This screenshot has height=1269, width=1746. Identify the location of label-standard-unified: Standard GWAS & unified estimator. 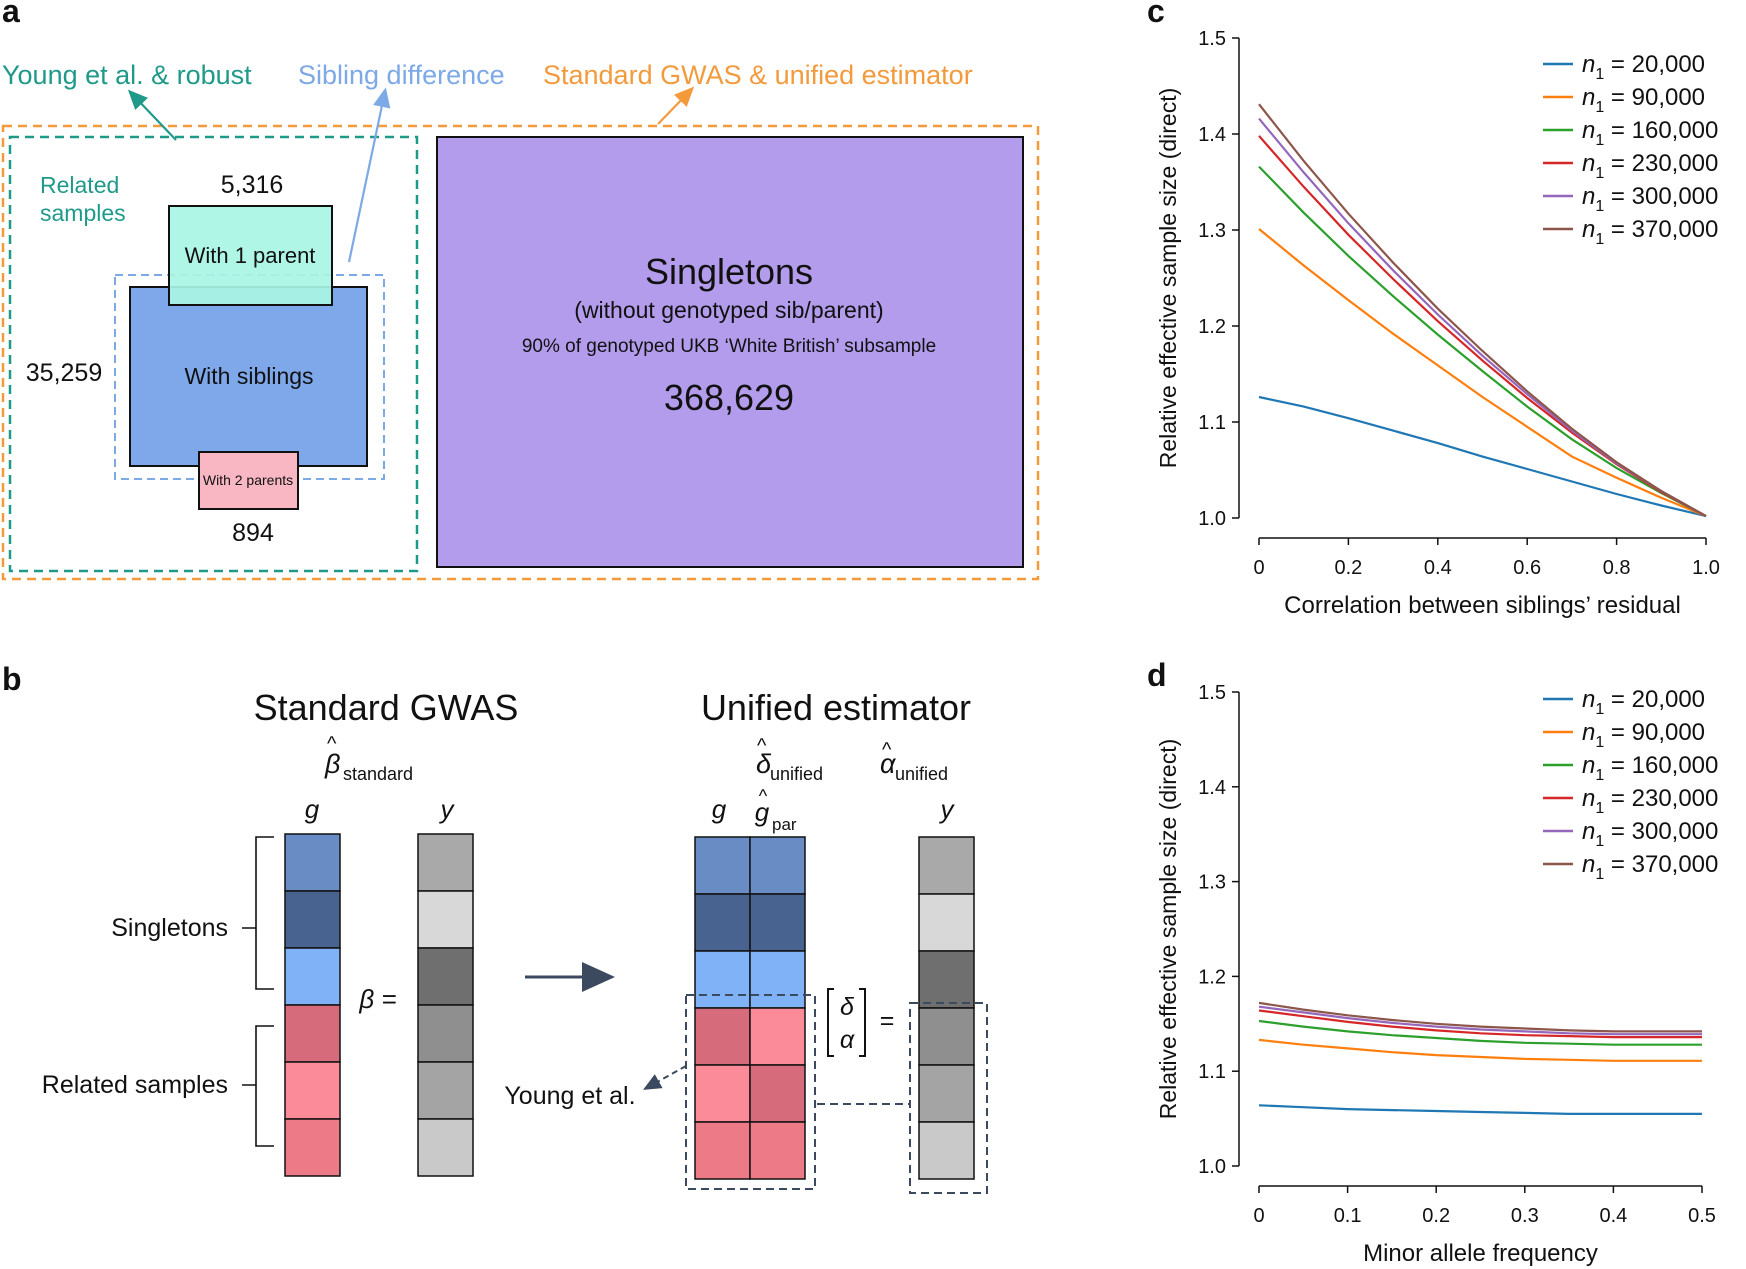
(758, 75).